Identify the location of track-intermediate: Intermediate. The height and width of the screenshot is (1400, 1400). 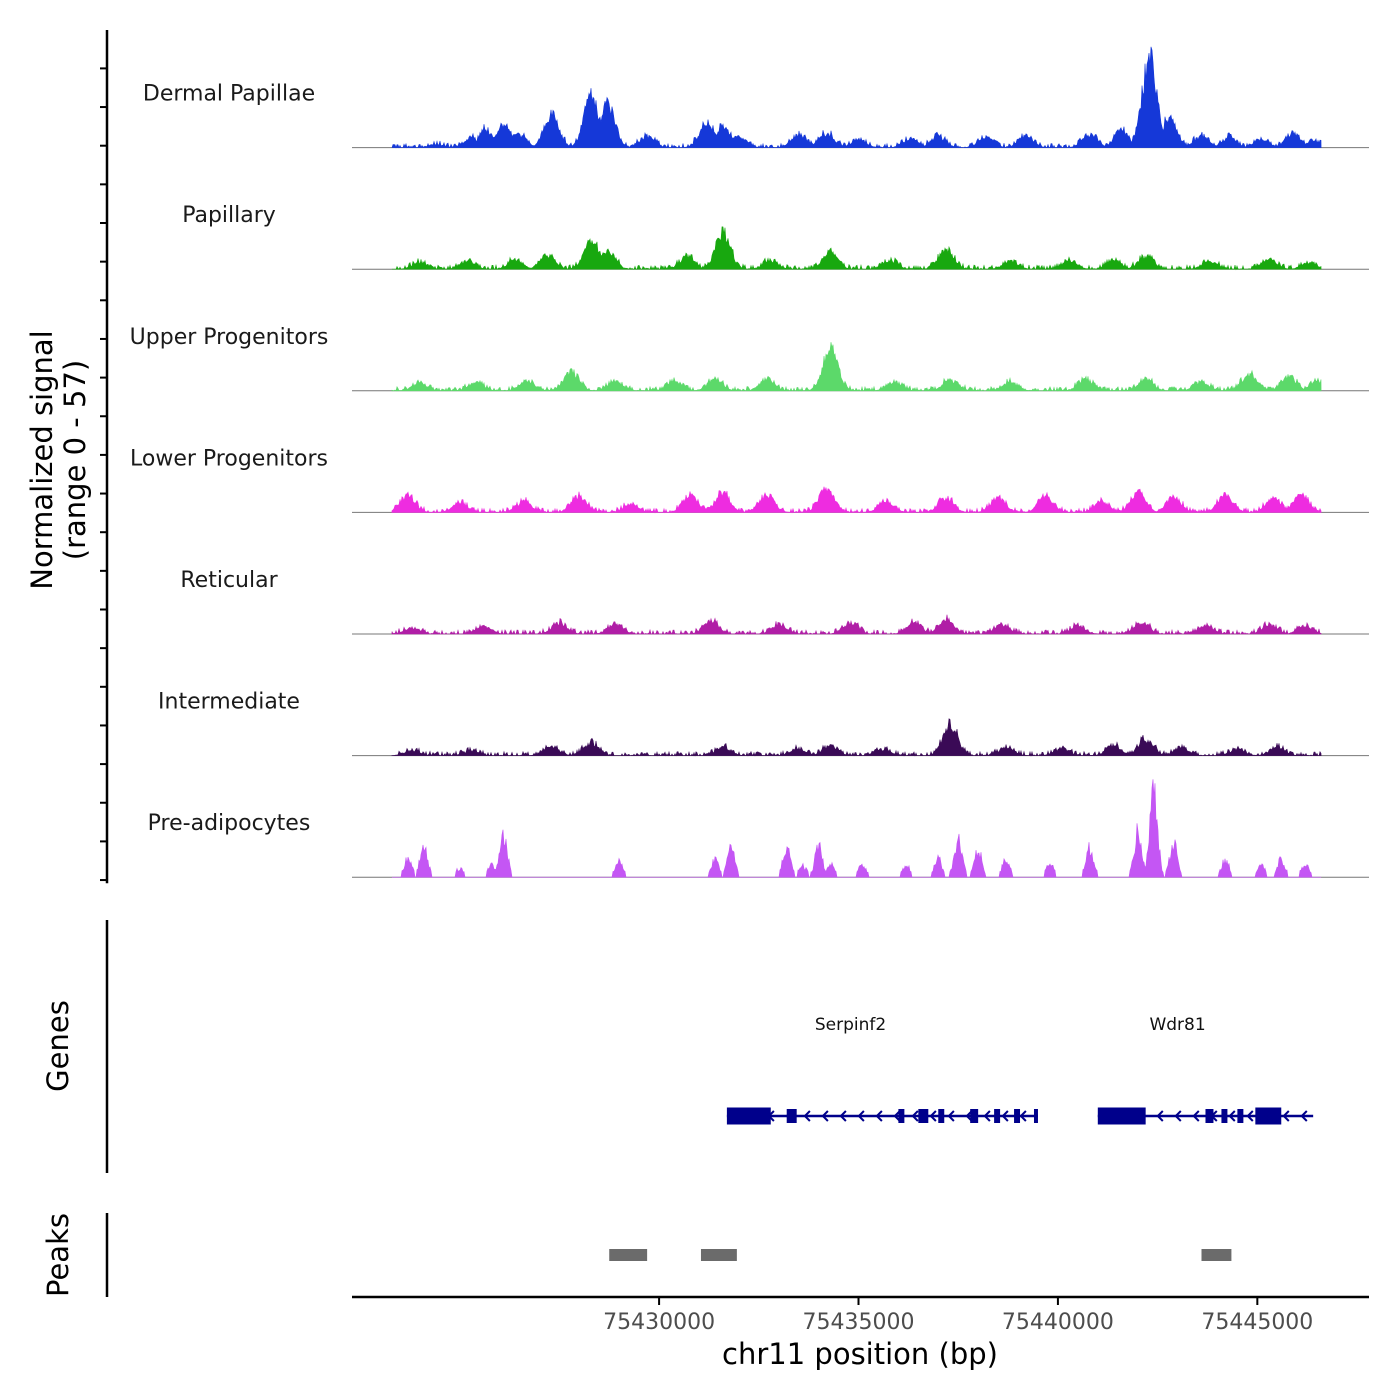
(763, 723).